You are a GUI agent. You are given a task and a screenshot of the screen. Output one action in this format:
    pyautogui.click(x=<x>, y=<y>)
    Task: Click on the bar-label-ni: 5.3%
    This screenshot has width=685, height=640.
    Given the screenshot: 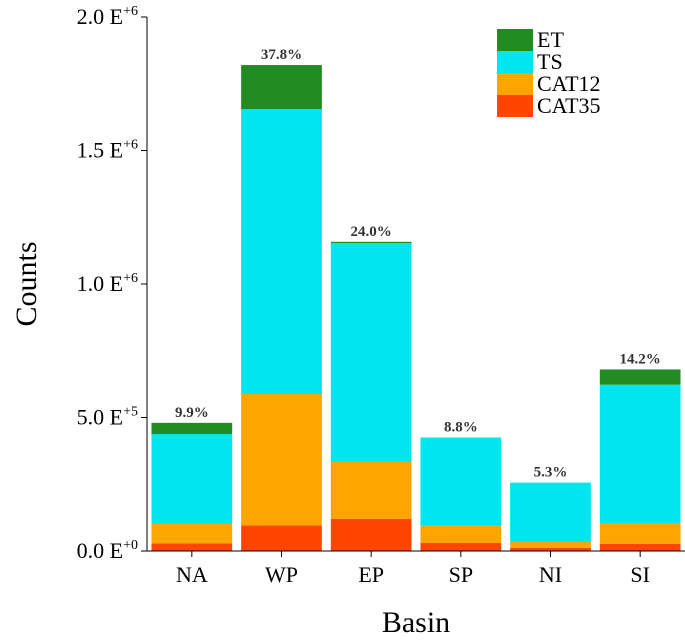 What is the action you would take?
    pyautogui.click(x=551, y=473)
    